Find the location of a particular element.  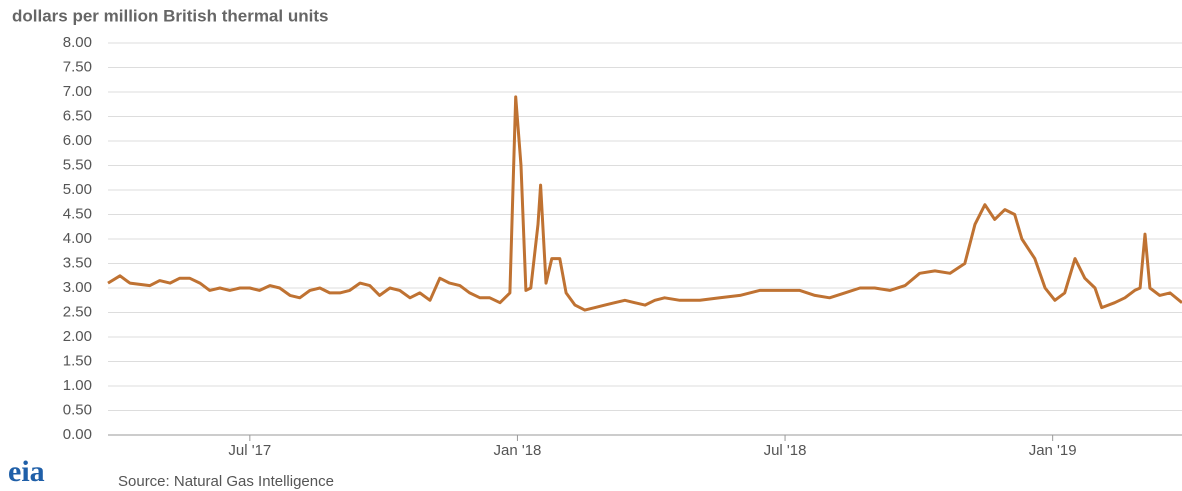

y-tick-label: 1.50 is located at coordinates (77, 360).